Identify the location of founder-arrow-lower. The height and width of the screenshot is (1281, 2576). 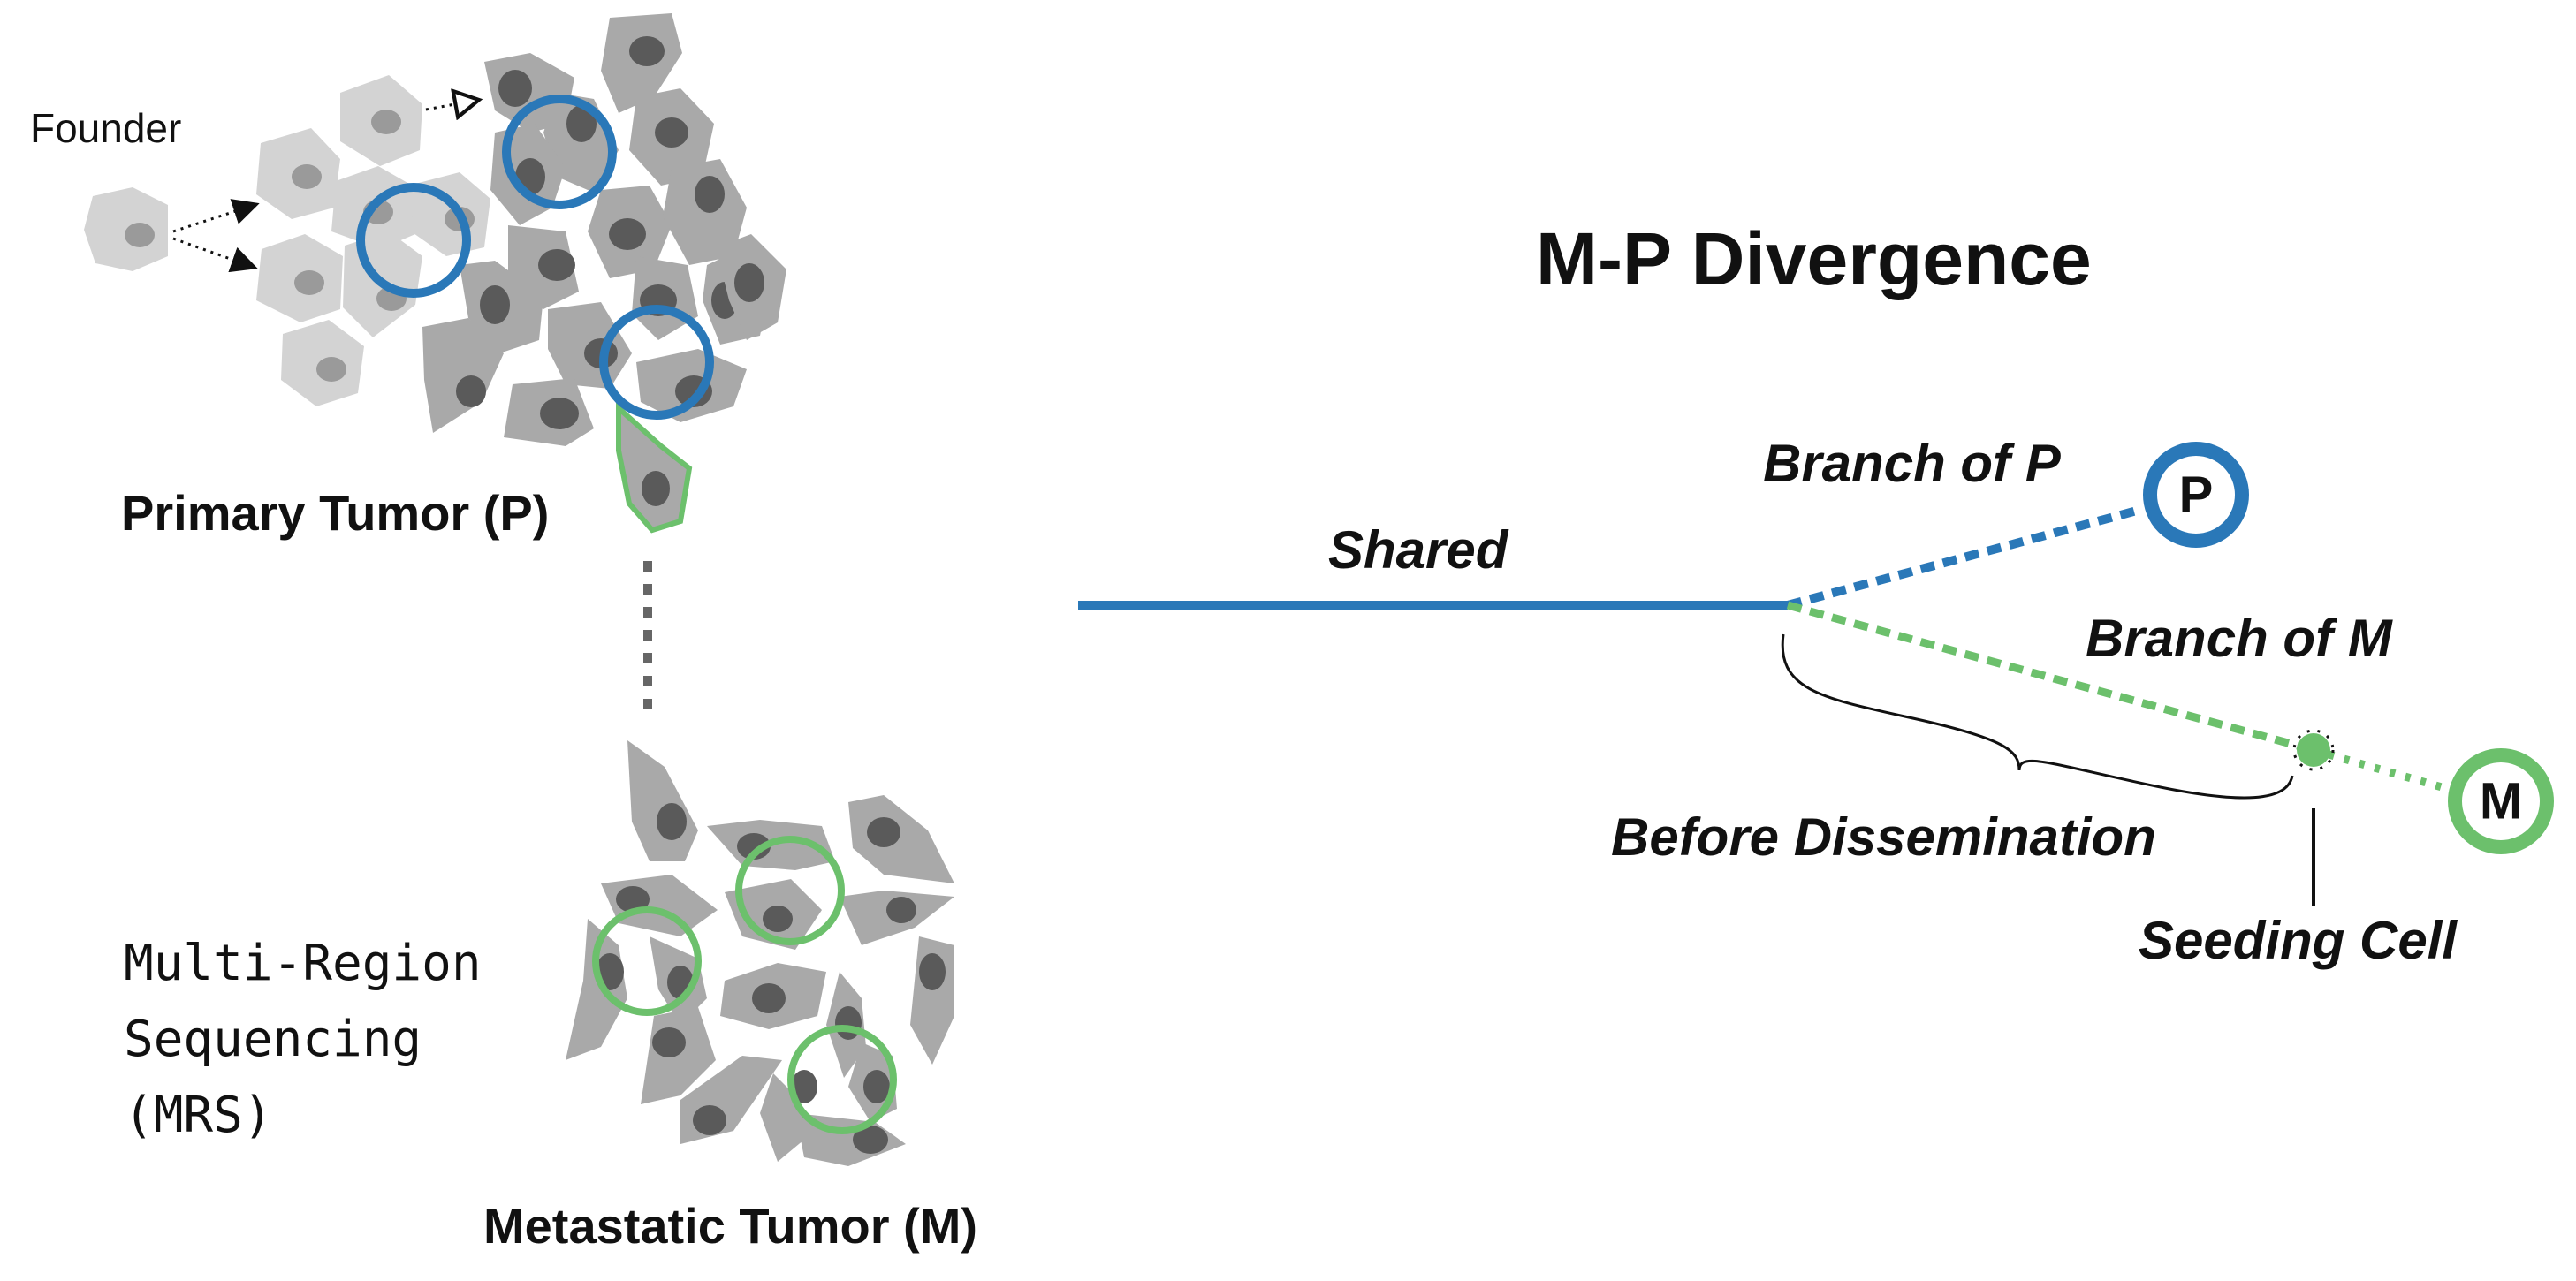
(215, 255).